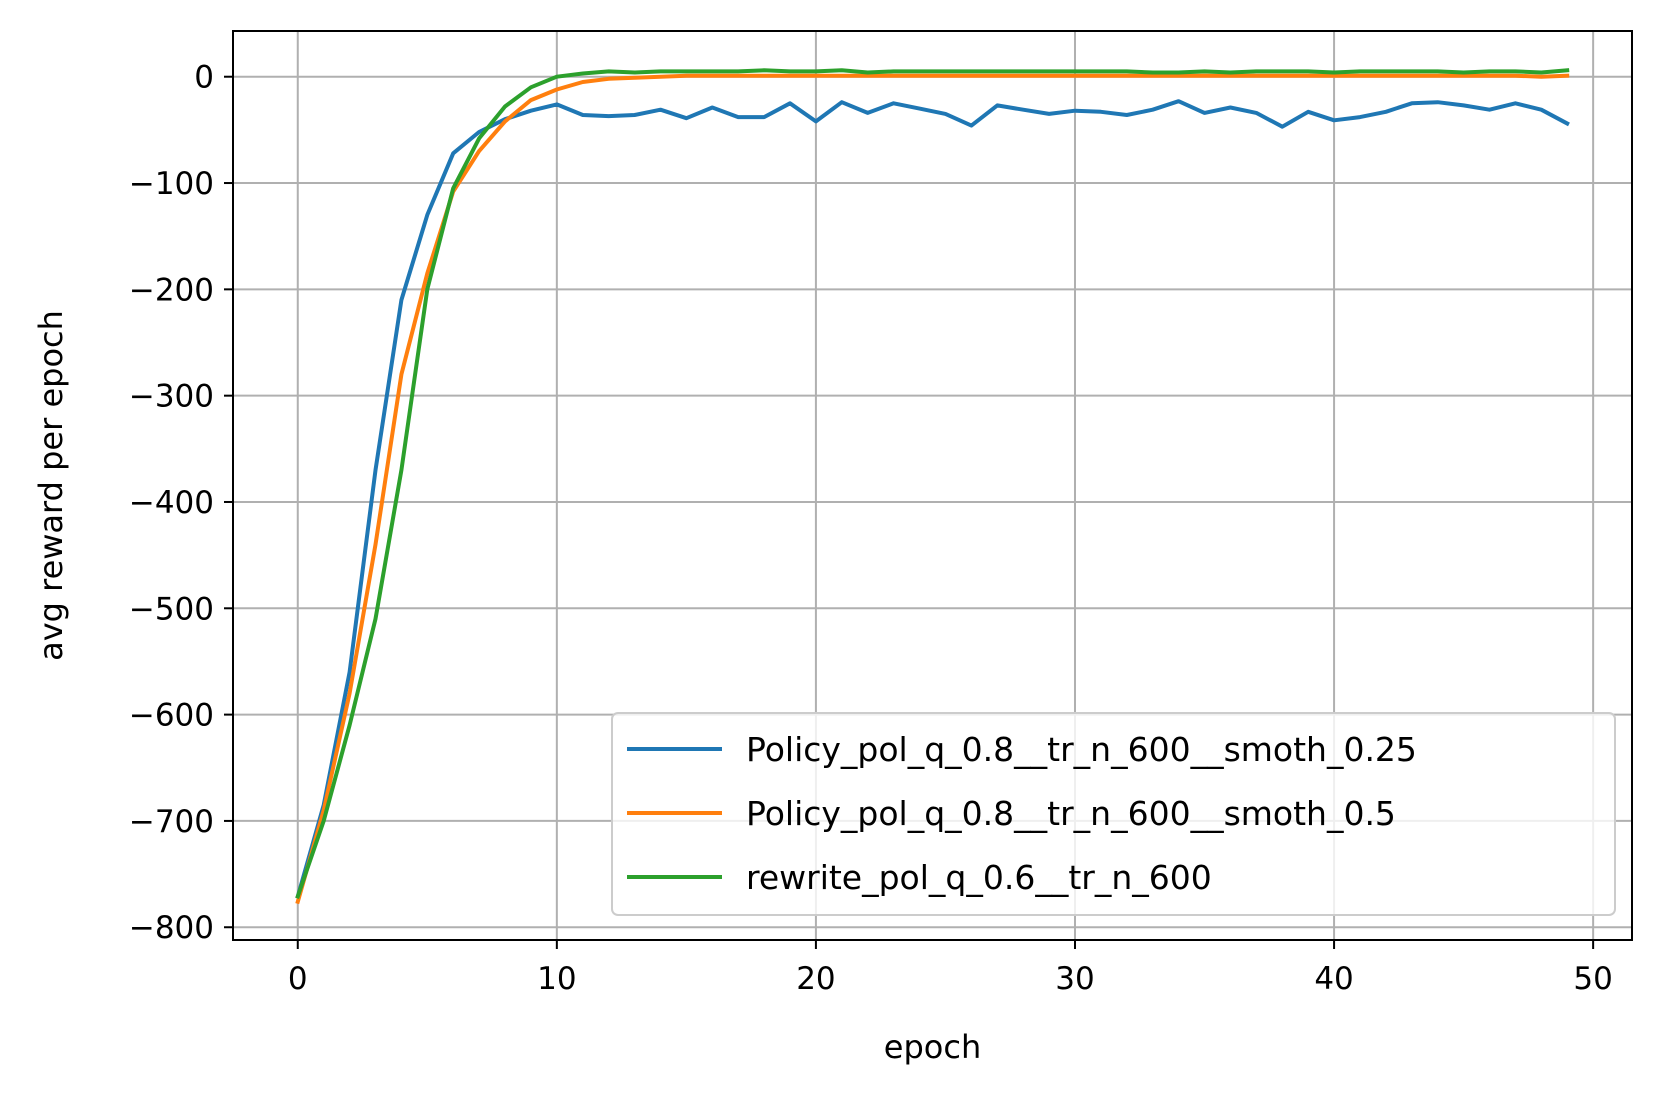 Image resolution: width=1657 pixels, height=1095 pixels. I want to click on y-tick-label: −800, so click(171, 928).